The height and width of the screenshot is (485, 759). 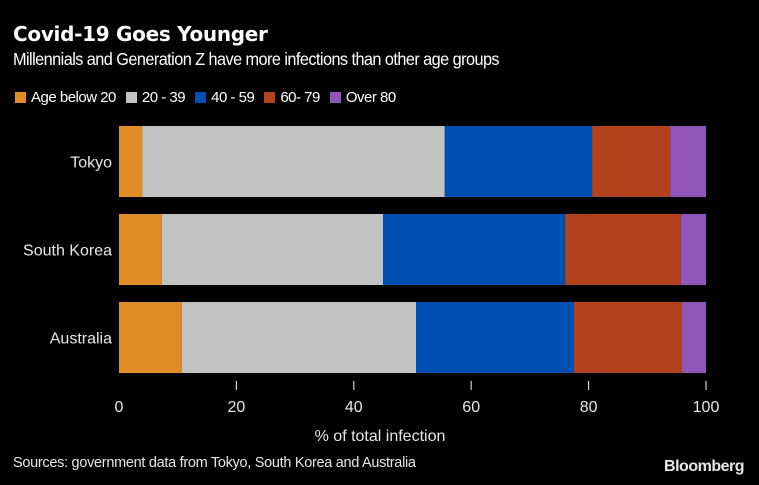 What do you see at coordinates (233, 97) in the screenshot?
I see `legend-label: 40 - 59` at bounding box center [233, 97].